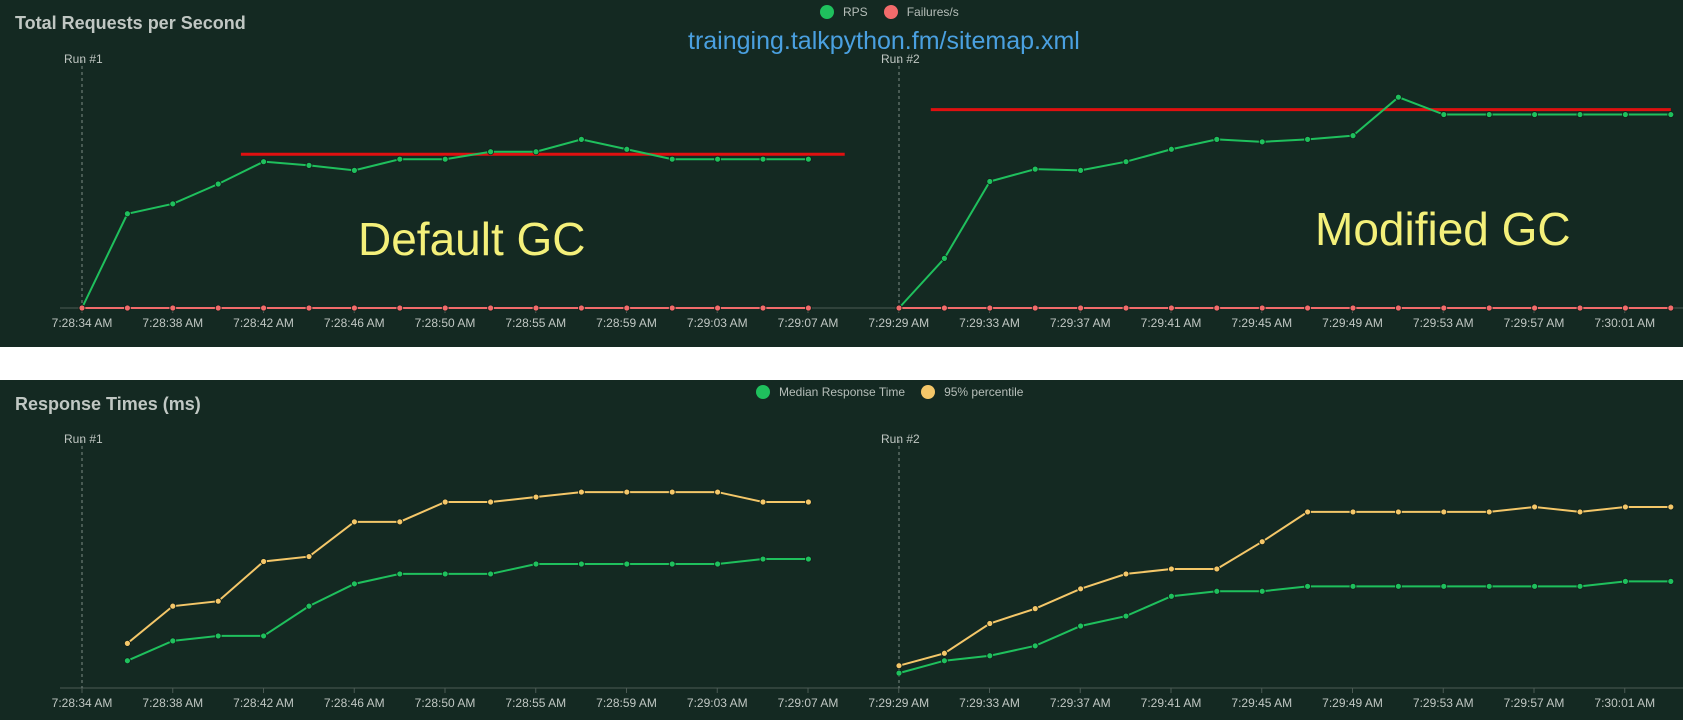 The width and height of the screenshot is (1683, 720). Describe the element at coordinates (1443, 229) in the screenshot. I see `modified-gc-annotation: Modified GC` at that location.